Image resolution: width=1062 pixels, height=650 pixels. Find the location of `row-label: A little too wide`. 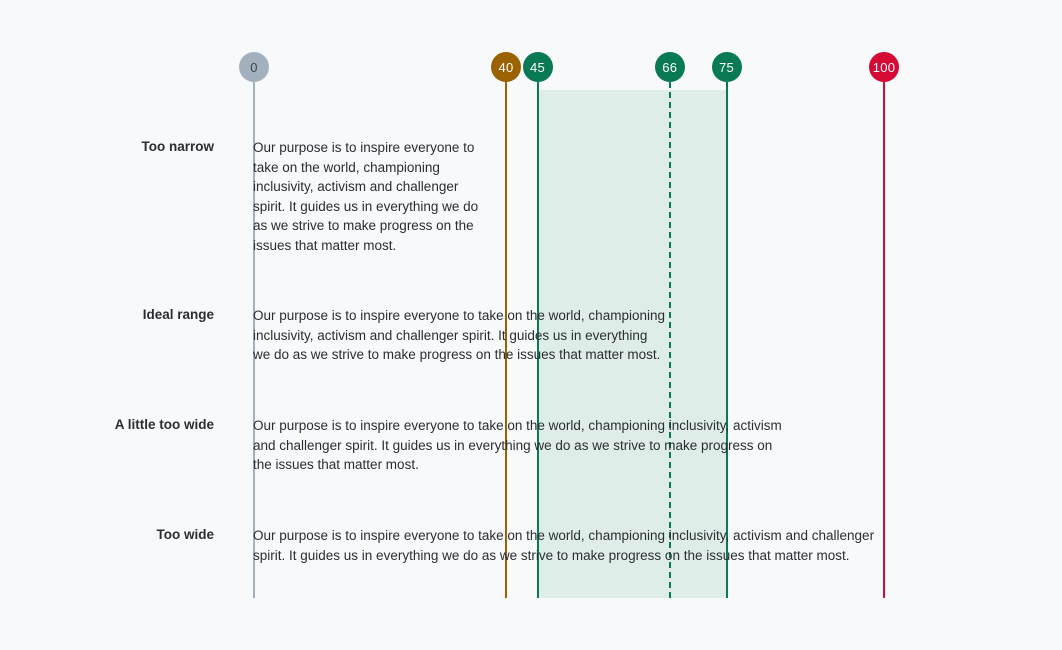

row-label: A little too wide is located at coordinates (164, 424).